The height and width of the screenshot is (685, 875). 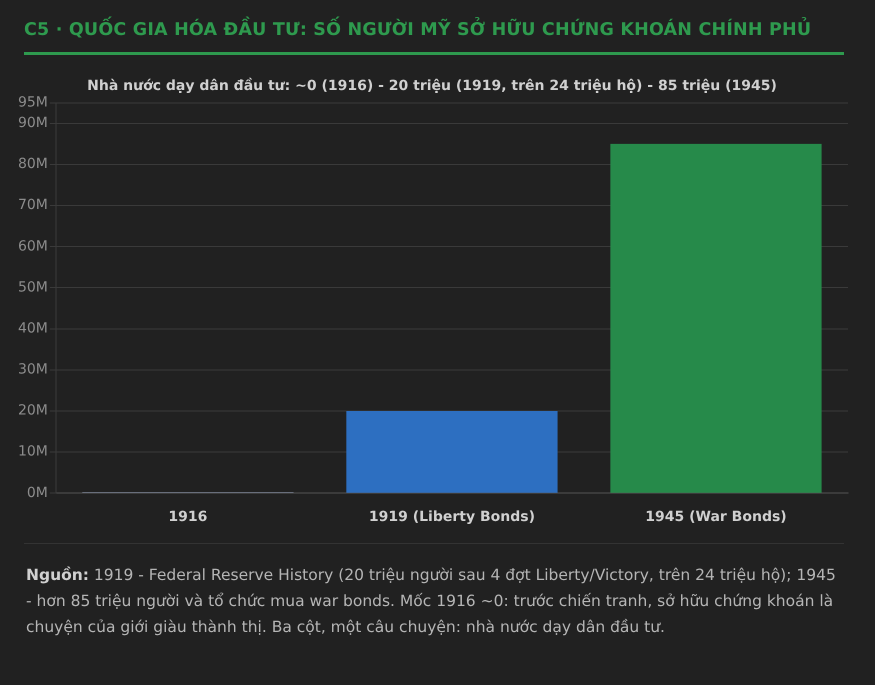 I want to click on x-tick-label: 1916, so click(x=188, y=517).